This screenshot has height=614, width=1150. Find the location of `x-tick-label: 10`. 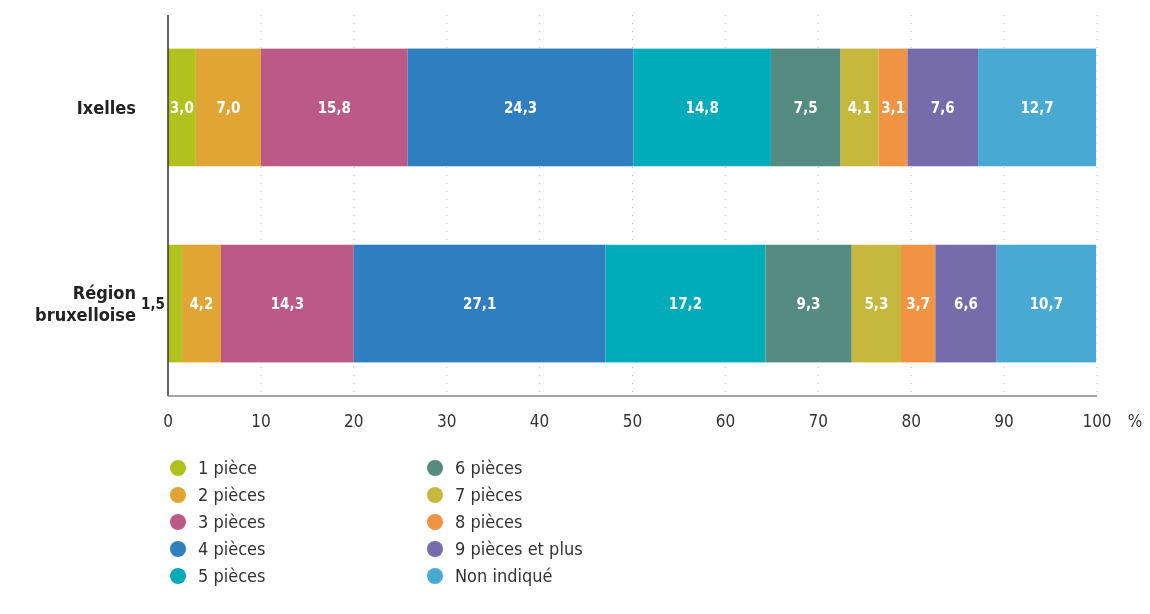

x-tick-label: 10 is located at coordinates (261, 421).